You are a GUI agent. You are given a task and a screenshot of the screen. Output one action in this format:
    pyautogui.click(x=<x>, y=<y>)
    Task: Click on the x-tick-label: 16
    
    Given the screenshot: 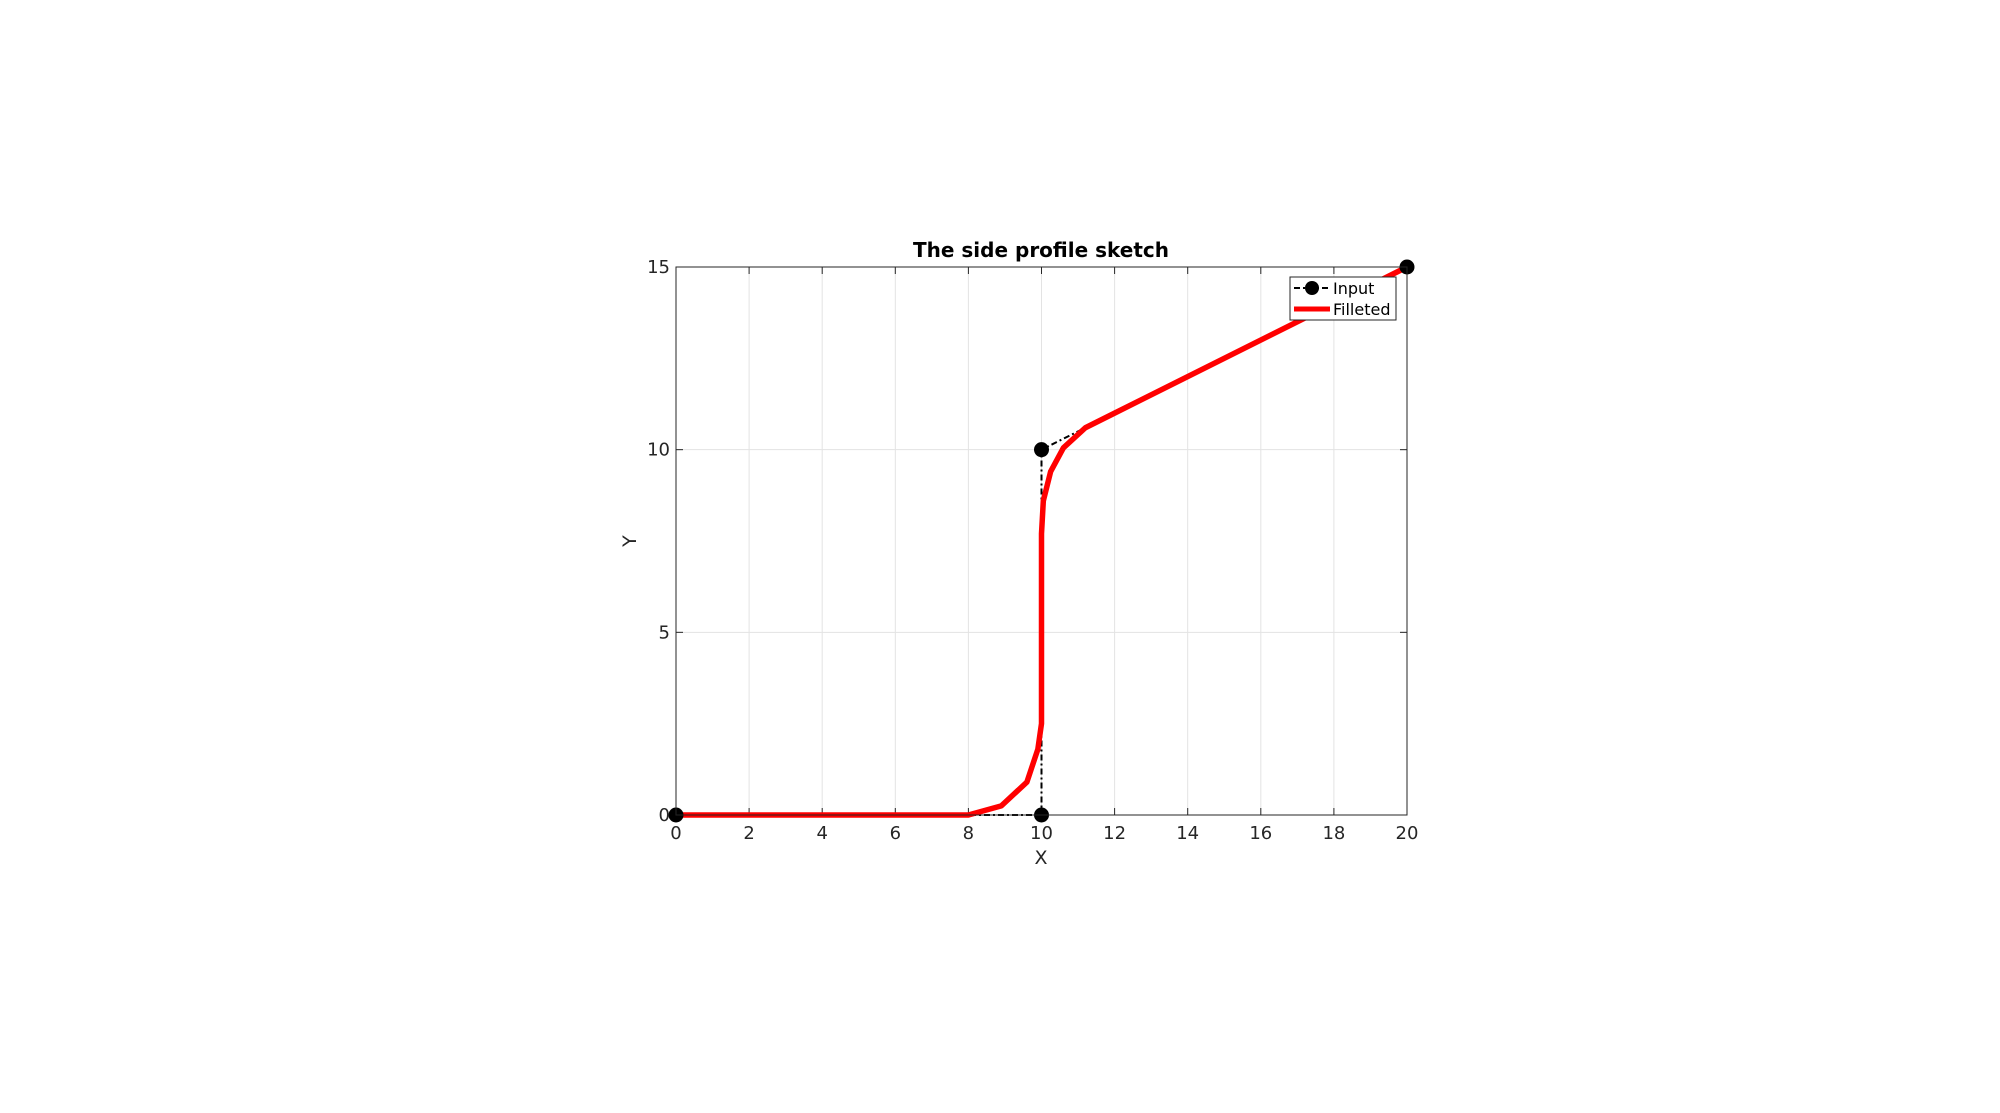 What is the action you would take?
    pyautogui.click(x=1260, y=833)
    